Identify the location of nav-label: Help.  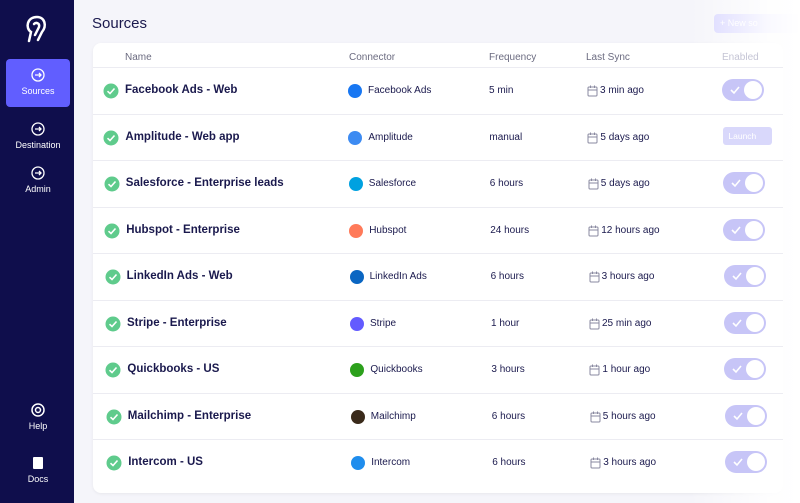
(38, 426).